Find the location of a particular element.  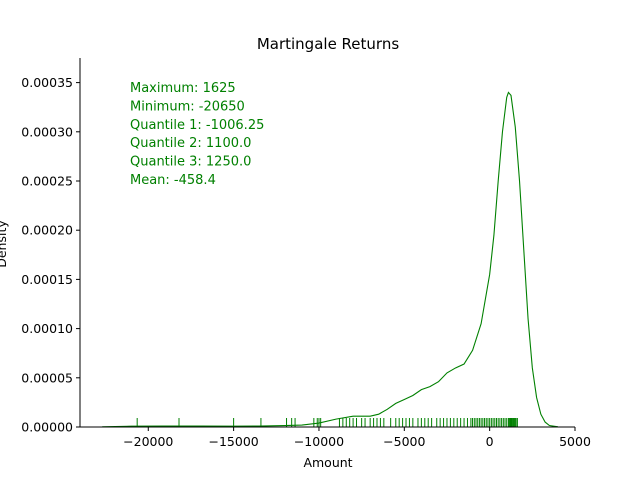

y-tick-label: 0.00035 is located at coordinates (47, 82).